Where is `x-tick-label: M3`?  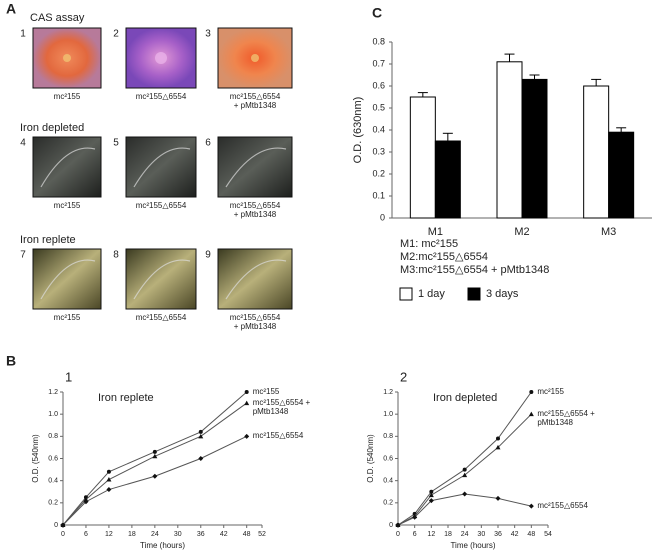 x-tick-label: M3 is located at coordinates (608, 232).